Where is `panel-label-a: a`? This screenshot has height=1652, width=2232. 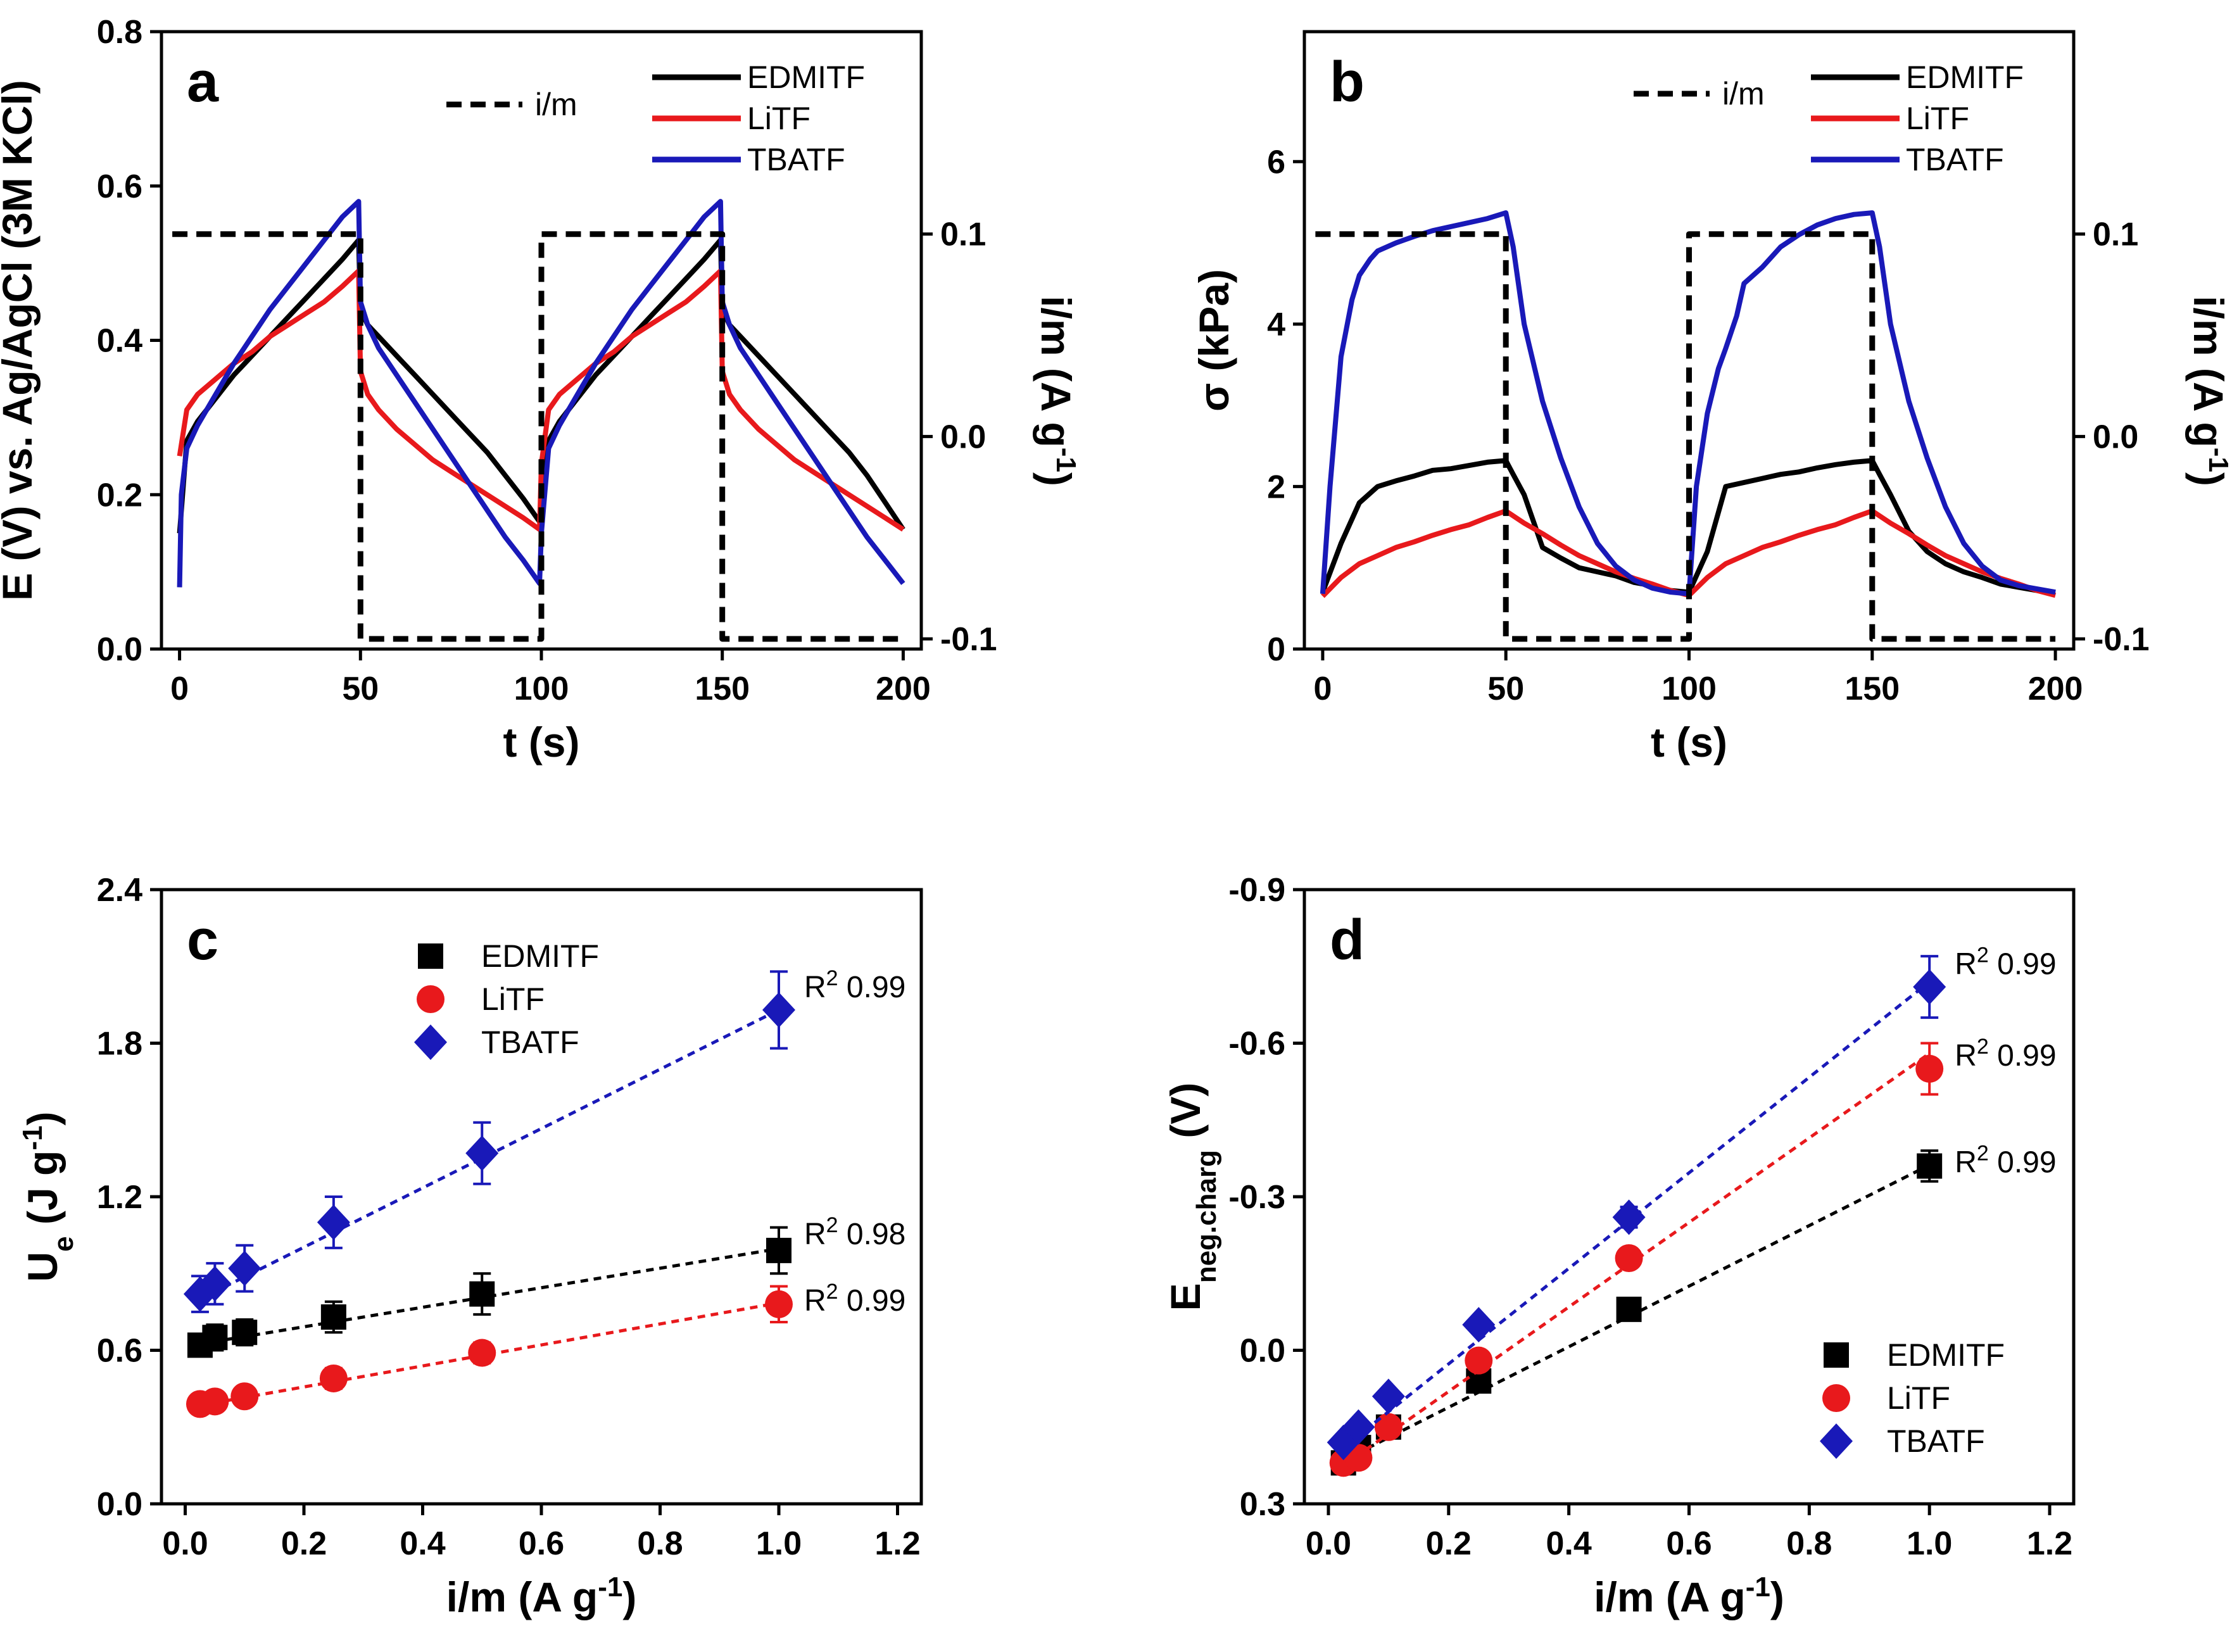 panel-label-a: a is located at coordinates (203, 83).